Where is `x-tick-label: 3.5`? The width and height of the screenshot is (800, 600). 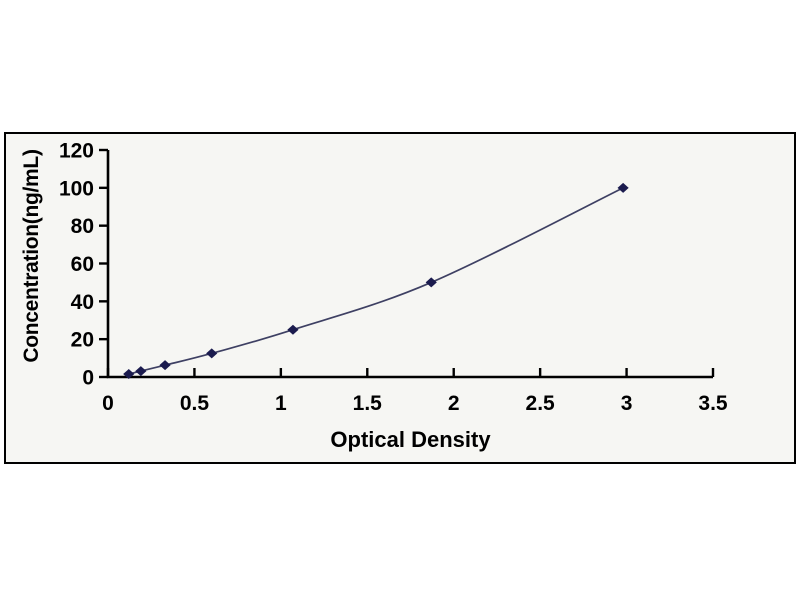
x-tick-label: 3.5 is located at coordinates (713, 403).